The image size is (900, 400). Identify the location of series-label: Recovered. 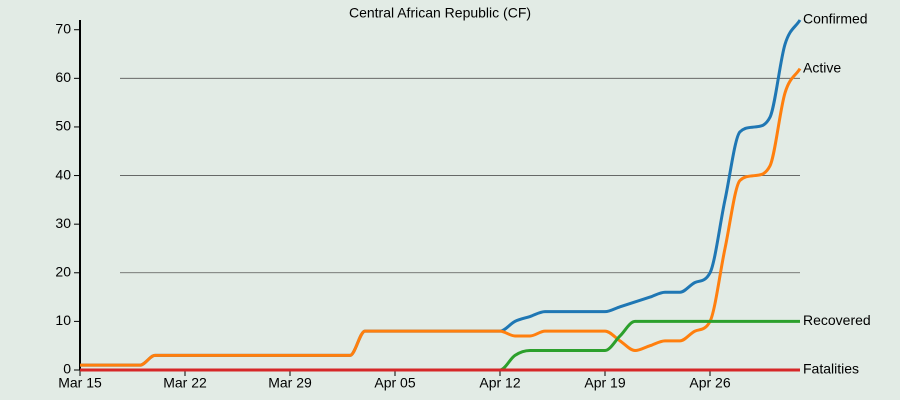
(837, 320).